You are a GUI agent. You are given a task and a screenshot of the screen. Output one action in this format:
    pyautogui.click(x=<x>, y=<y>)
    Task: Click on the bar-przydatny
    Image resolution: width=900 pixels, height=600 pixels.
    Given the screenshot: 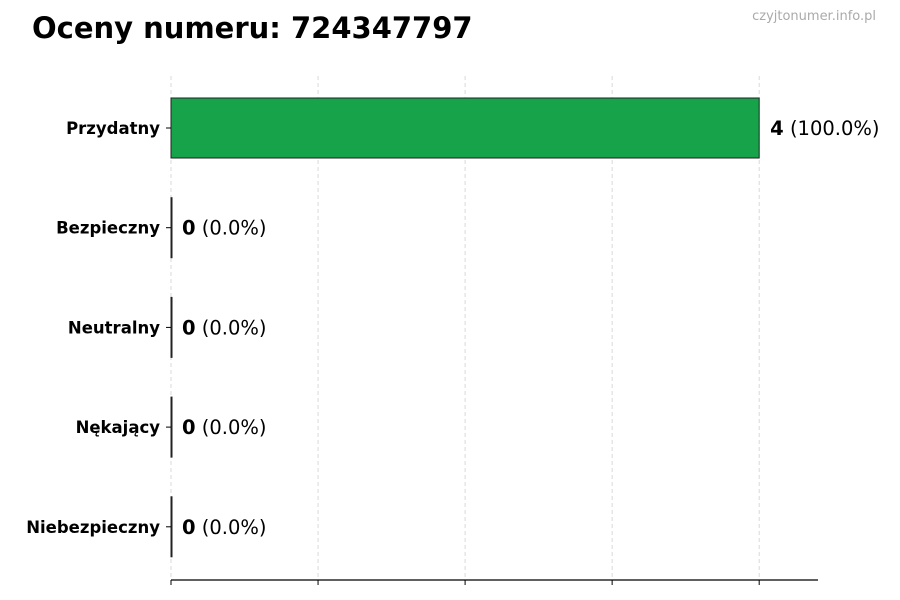 What is the action you would take?
    pyautogui.click(x=465, y=128)
    